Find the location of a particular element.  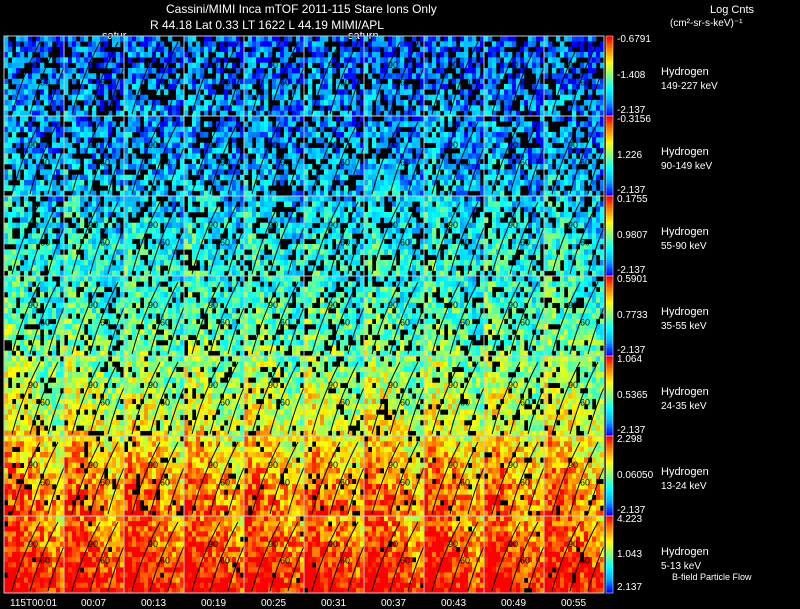

colorbar-segment is located at coordinates (609, 55).